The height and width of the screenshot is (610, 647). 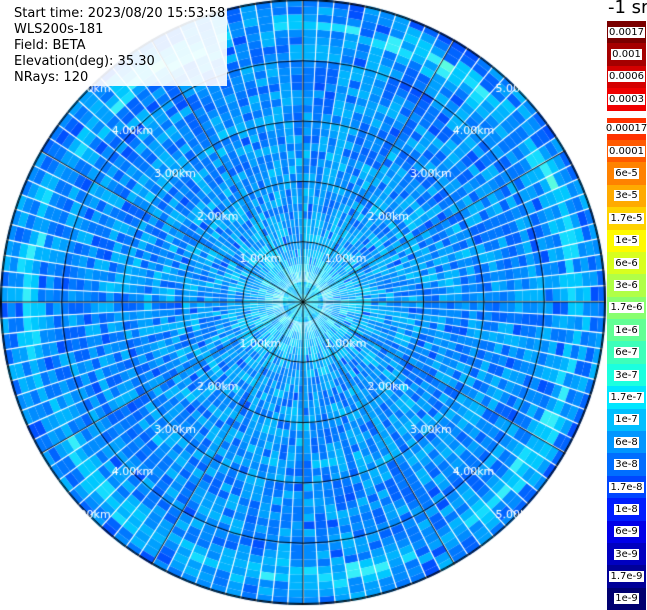 I want to click on colorbar-swatch: 0.0006, so click(x=626, y=77).